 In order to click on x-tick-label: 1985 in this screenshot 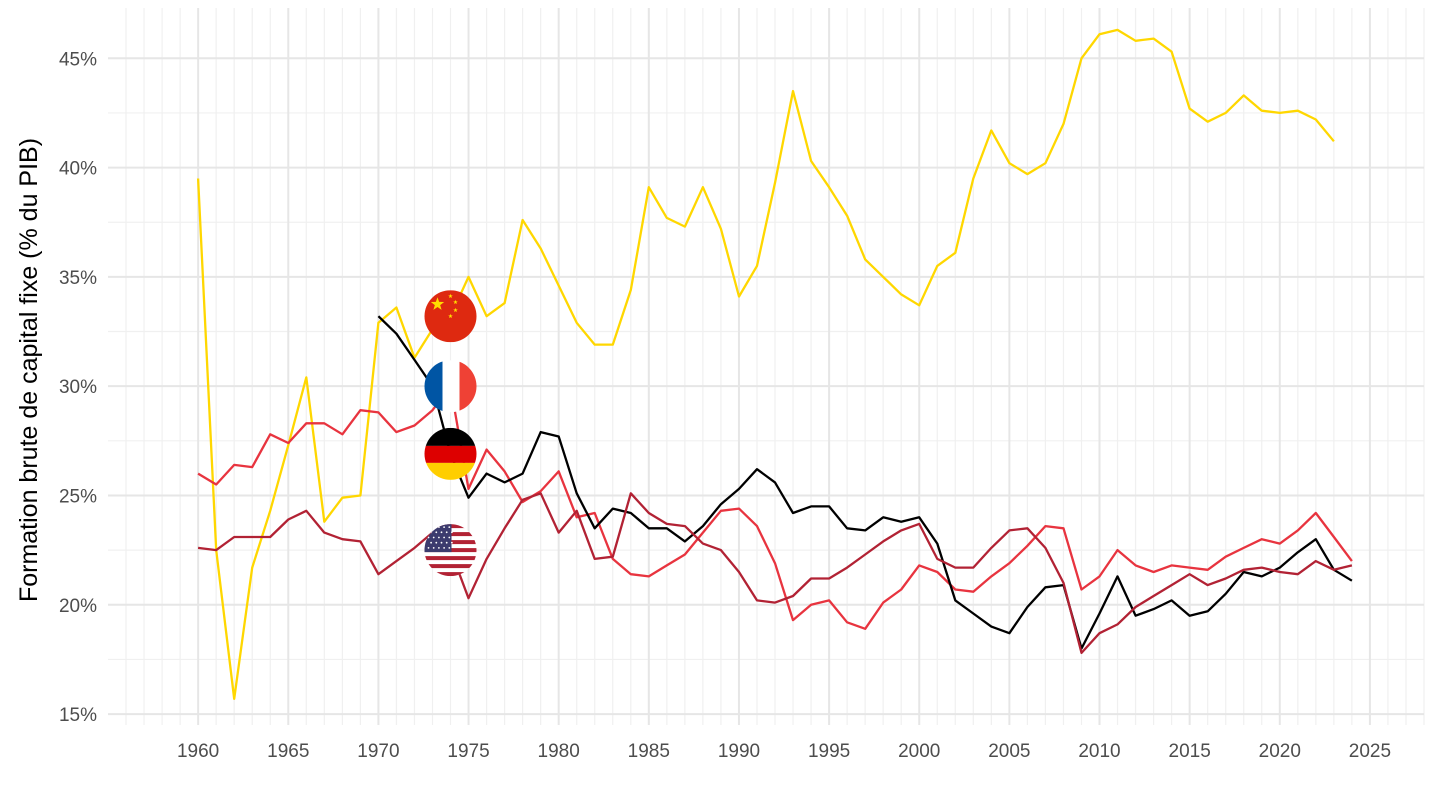, I will do `click(649, 751)`.